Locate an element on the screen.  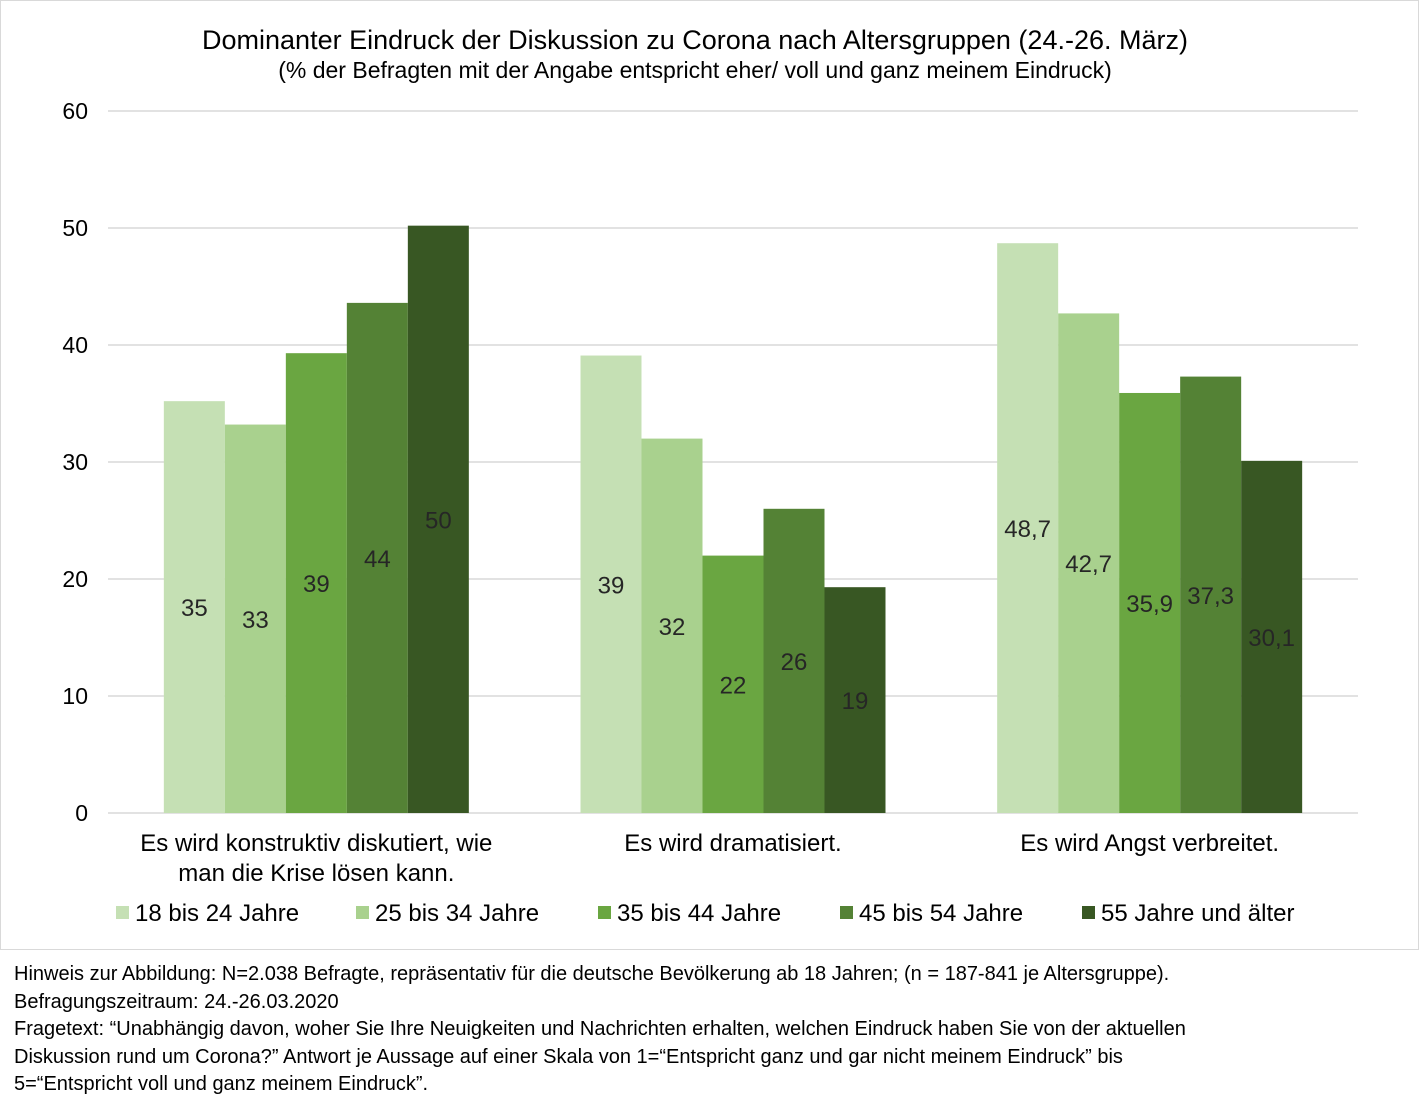
y-tick-label: 10 is located at coordinates (75, 696).